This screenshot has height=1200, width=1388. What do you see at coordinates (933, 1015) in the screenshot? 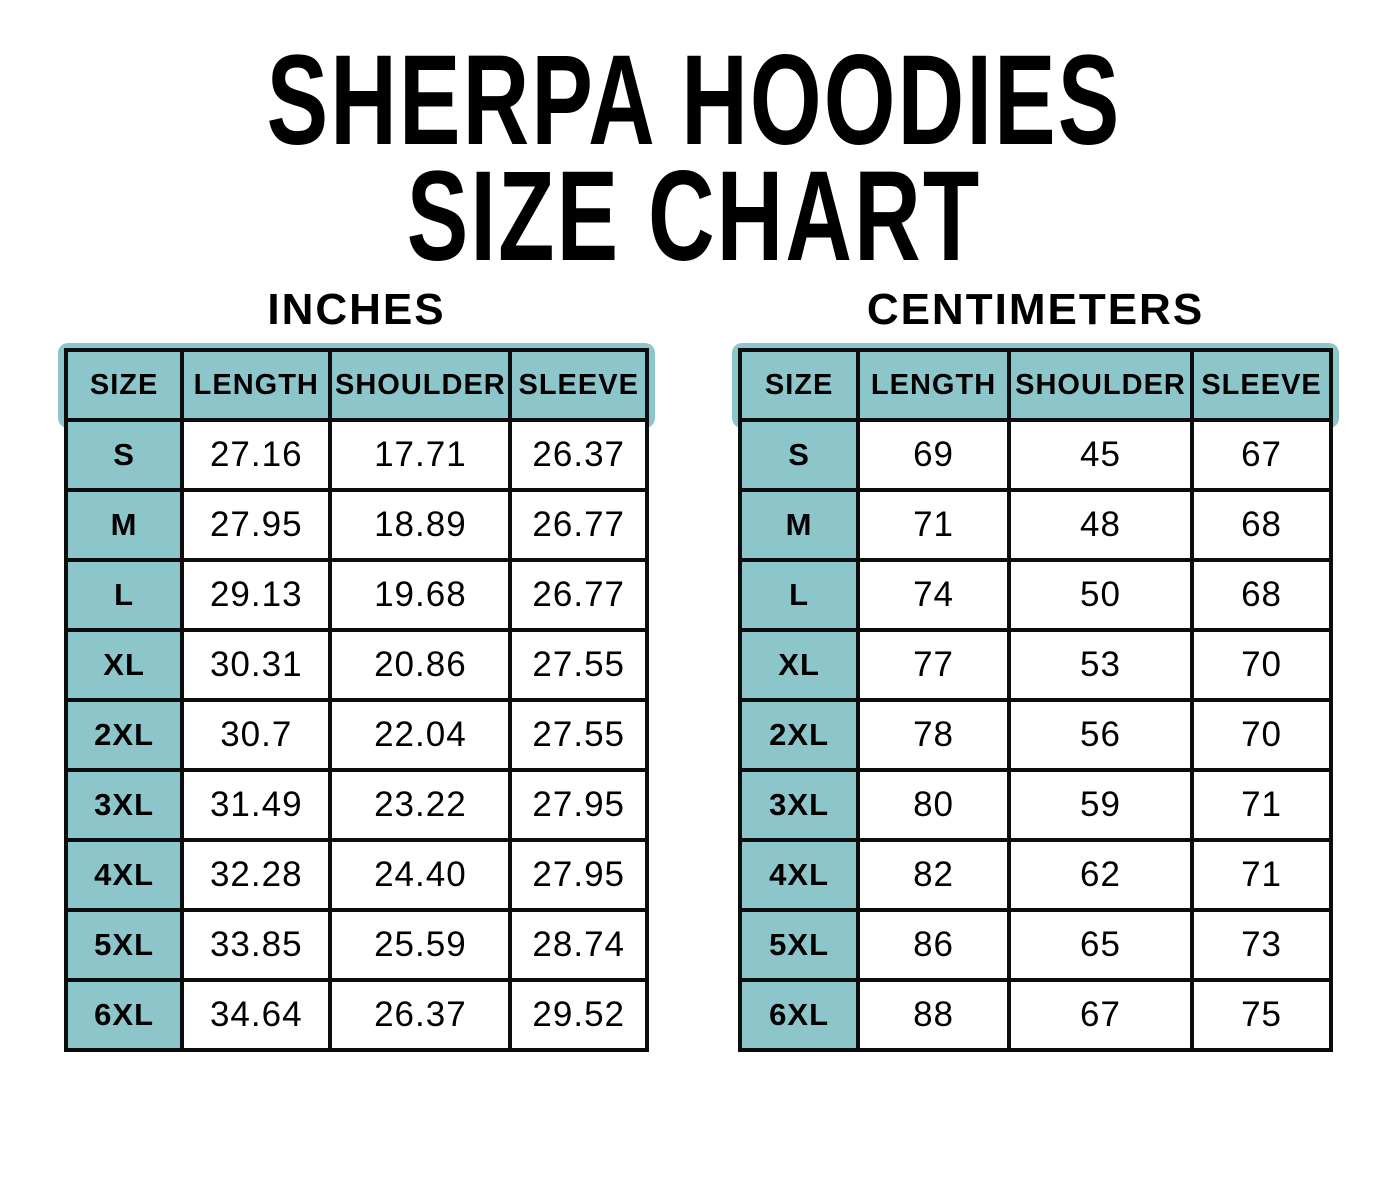
I see `measurement-value: 88` at bounding box center [933, 1015].